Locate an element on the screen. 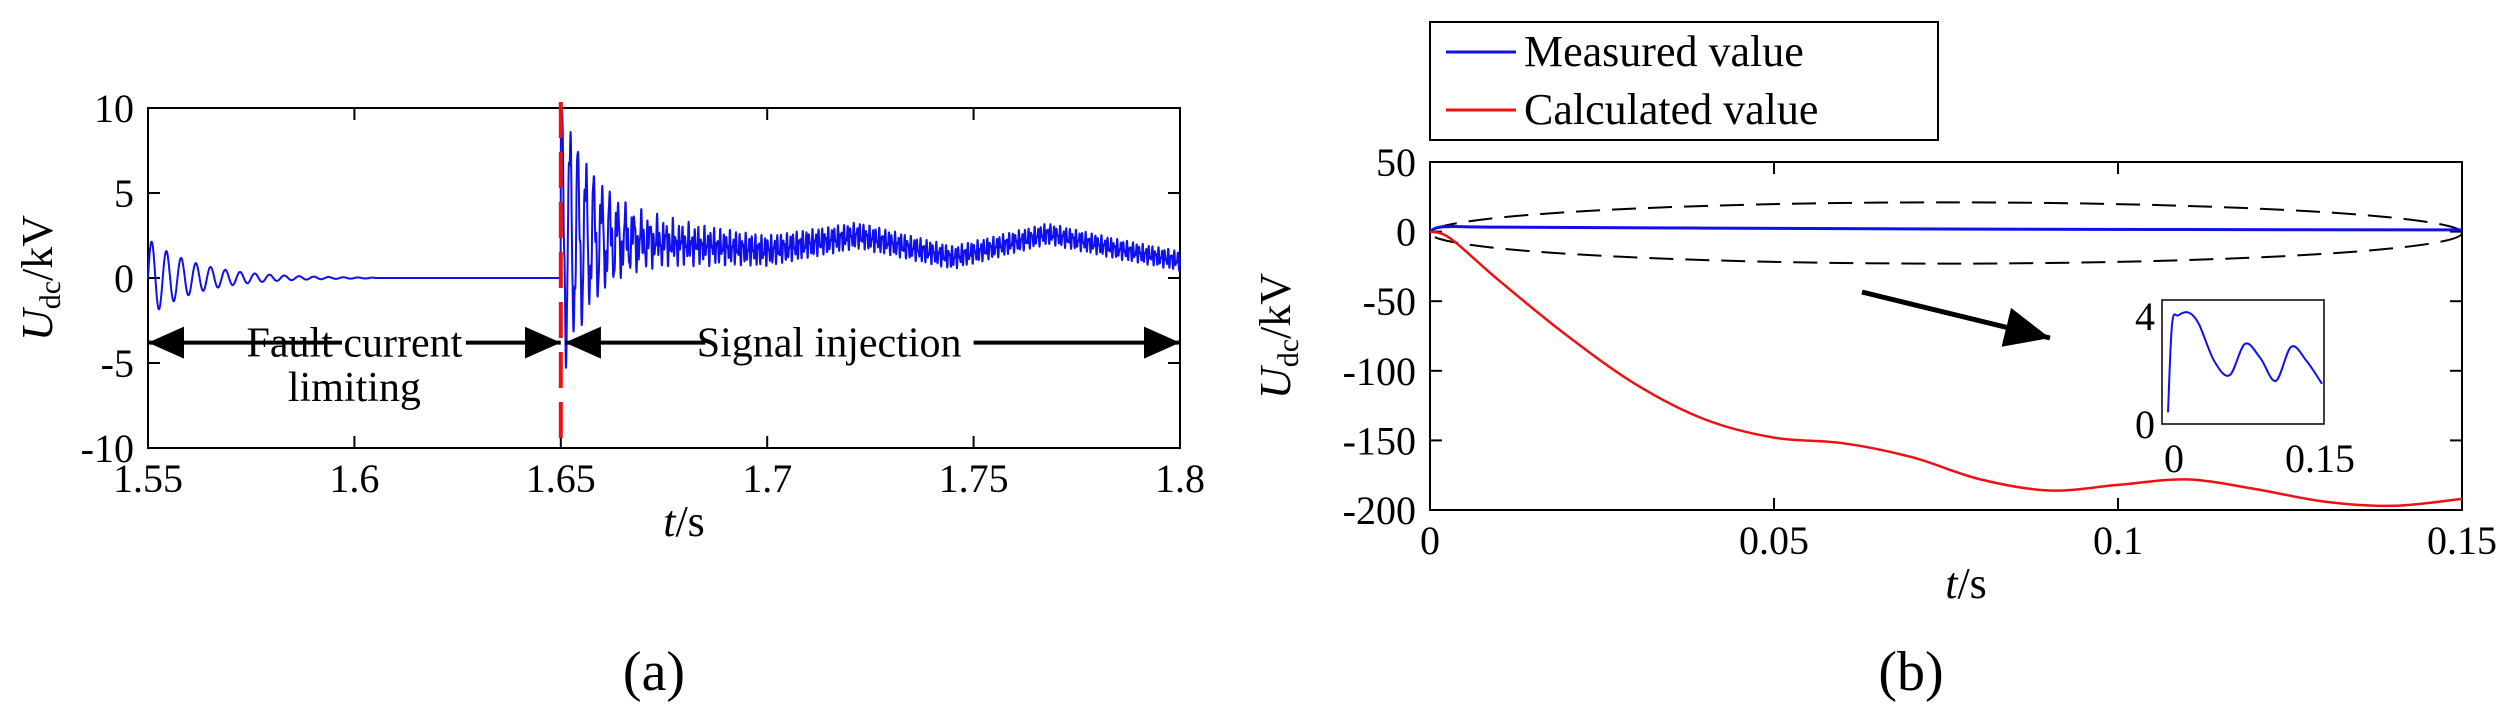 The width and height of the screenshot is (2507, 723). x-tick-label: 0.05 is located at coordinates (1774, 540).